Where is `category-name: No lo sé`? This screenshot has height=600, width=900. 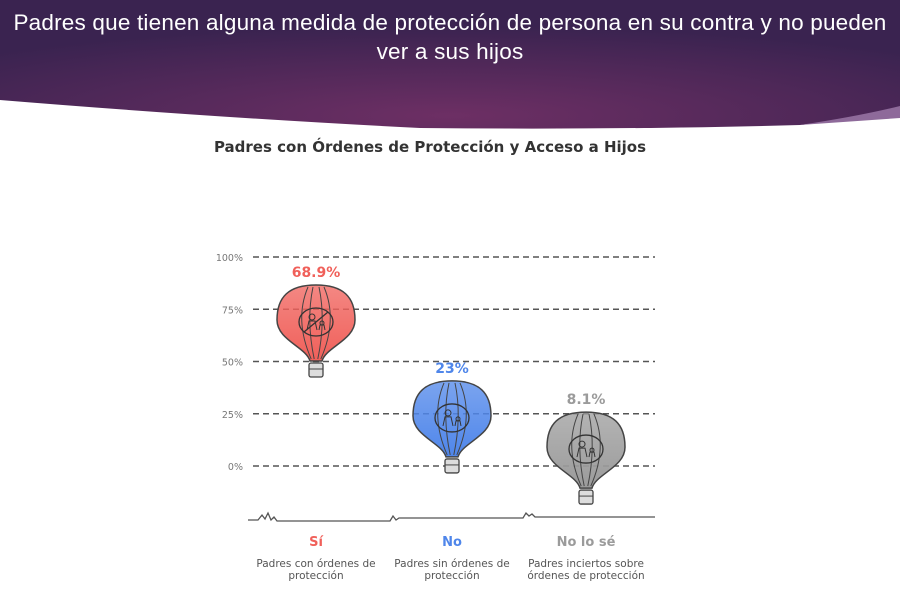 category-name: No lo sé is located at coordinates (586, 542).